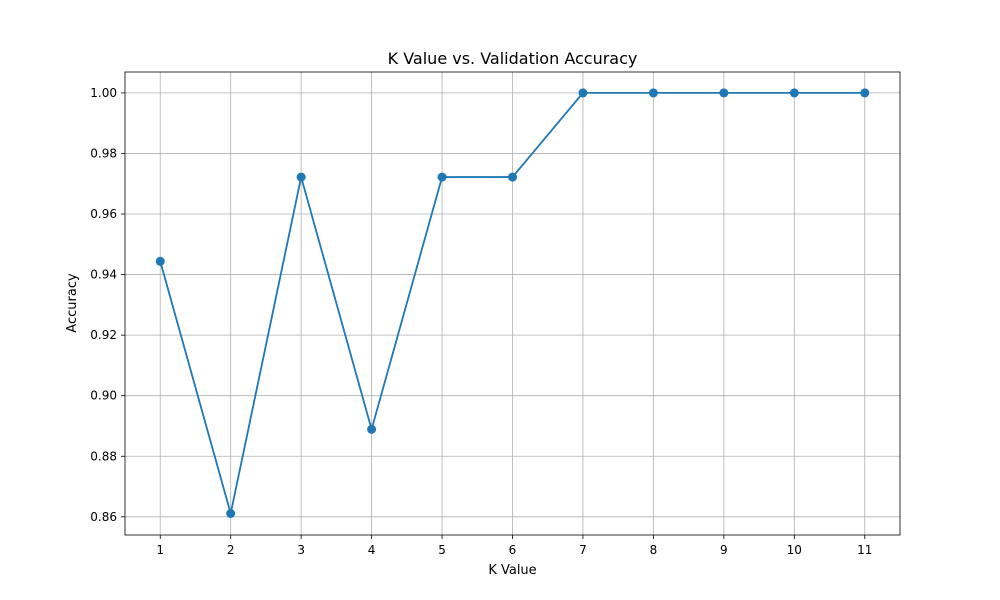 The width and height of the screenshot is (1000, 600). Describe the element at coordinates (103, 275) in the screenshot. I see `y-tick-label: 0.94` at that location.